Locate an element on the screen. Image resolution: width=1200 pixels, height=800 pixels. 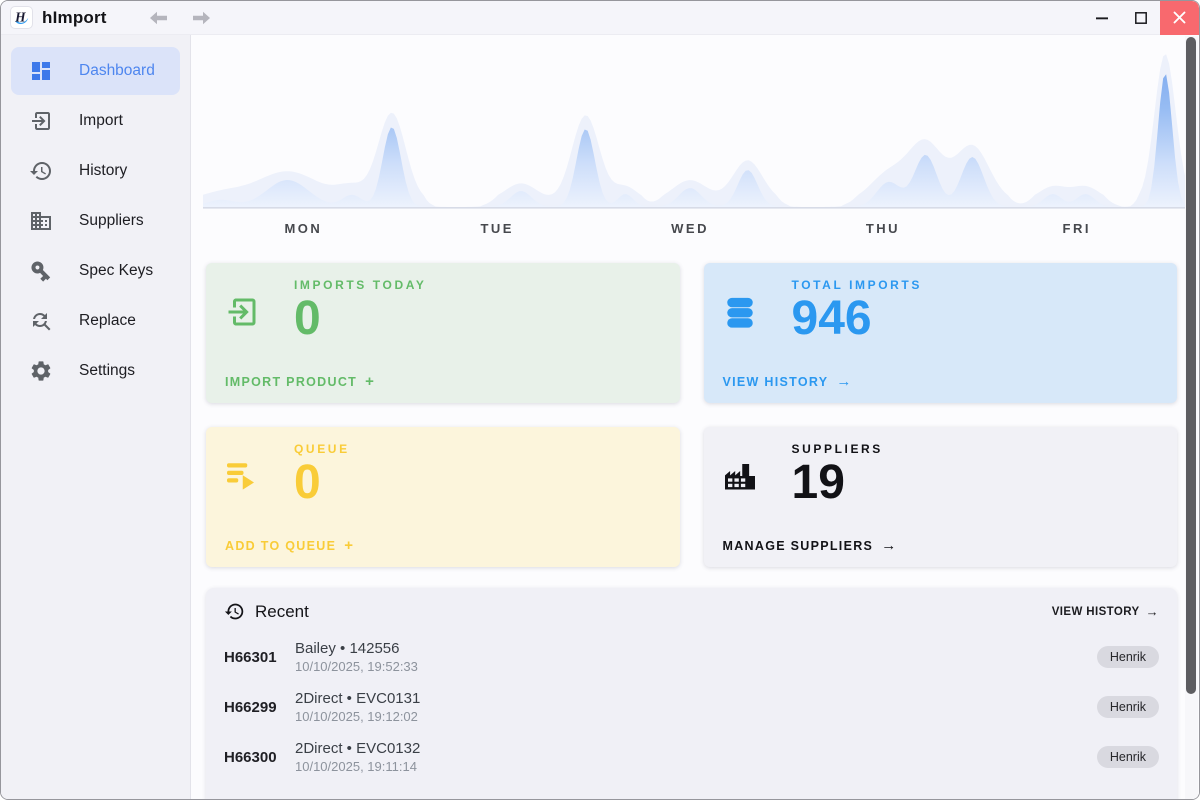
add-to-queue-link: ADD TO QUEUE + is located at coordinates (289, 545).